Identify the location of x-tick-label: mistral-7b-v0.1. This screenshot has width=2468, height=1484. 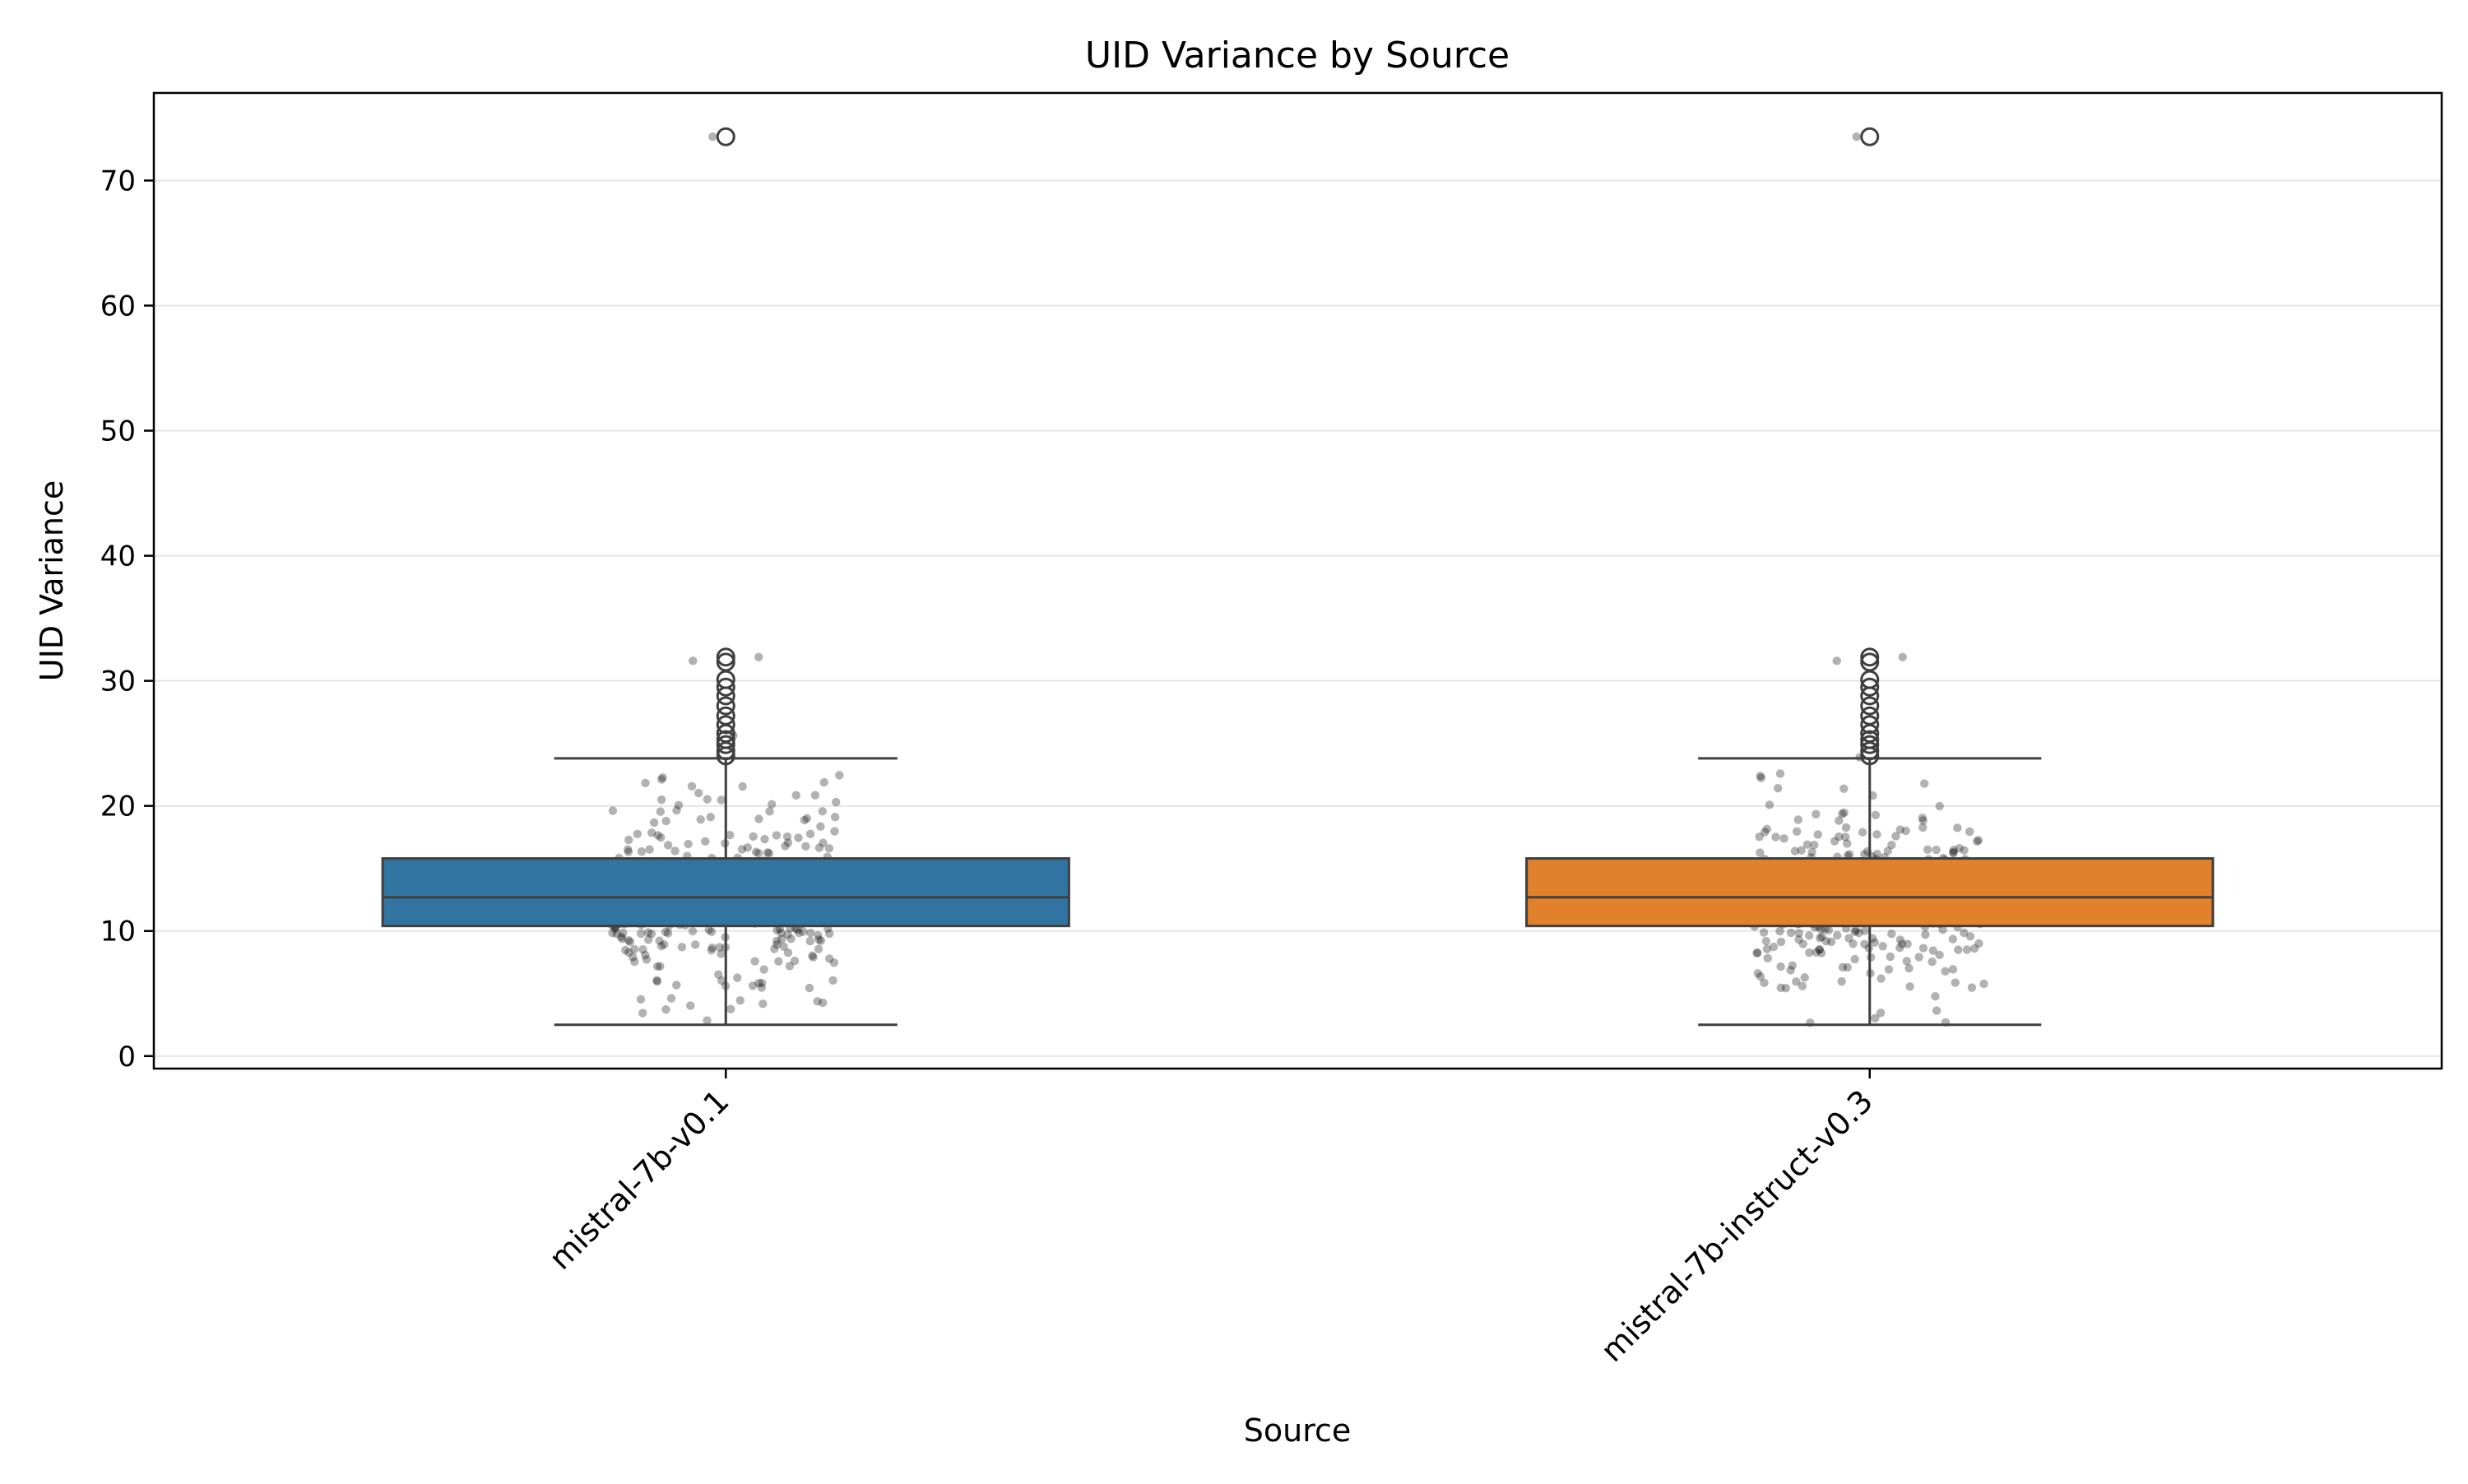
(639, 1180).